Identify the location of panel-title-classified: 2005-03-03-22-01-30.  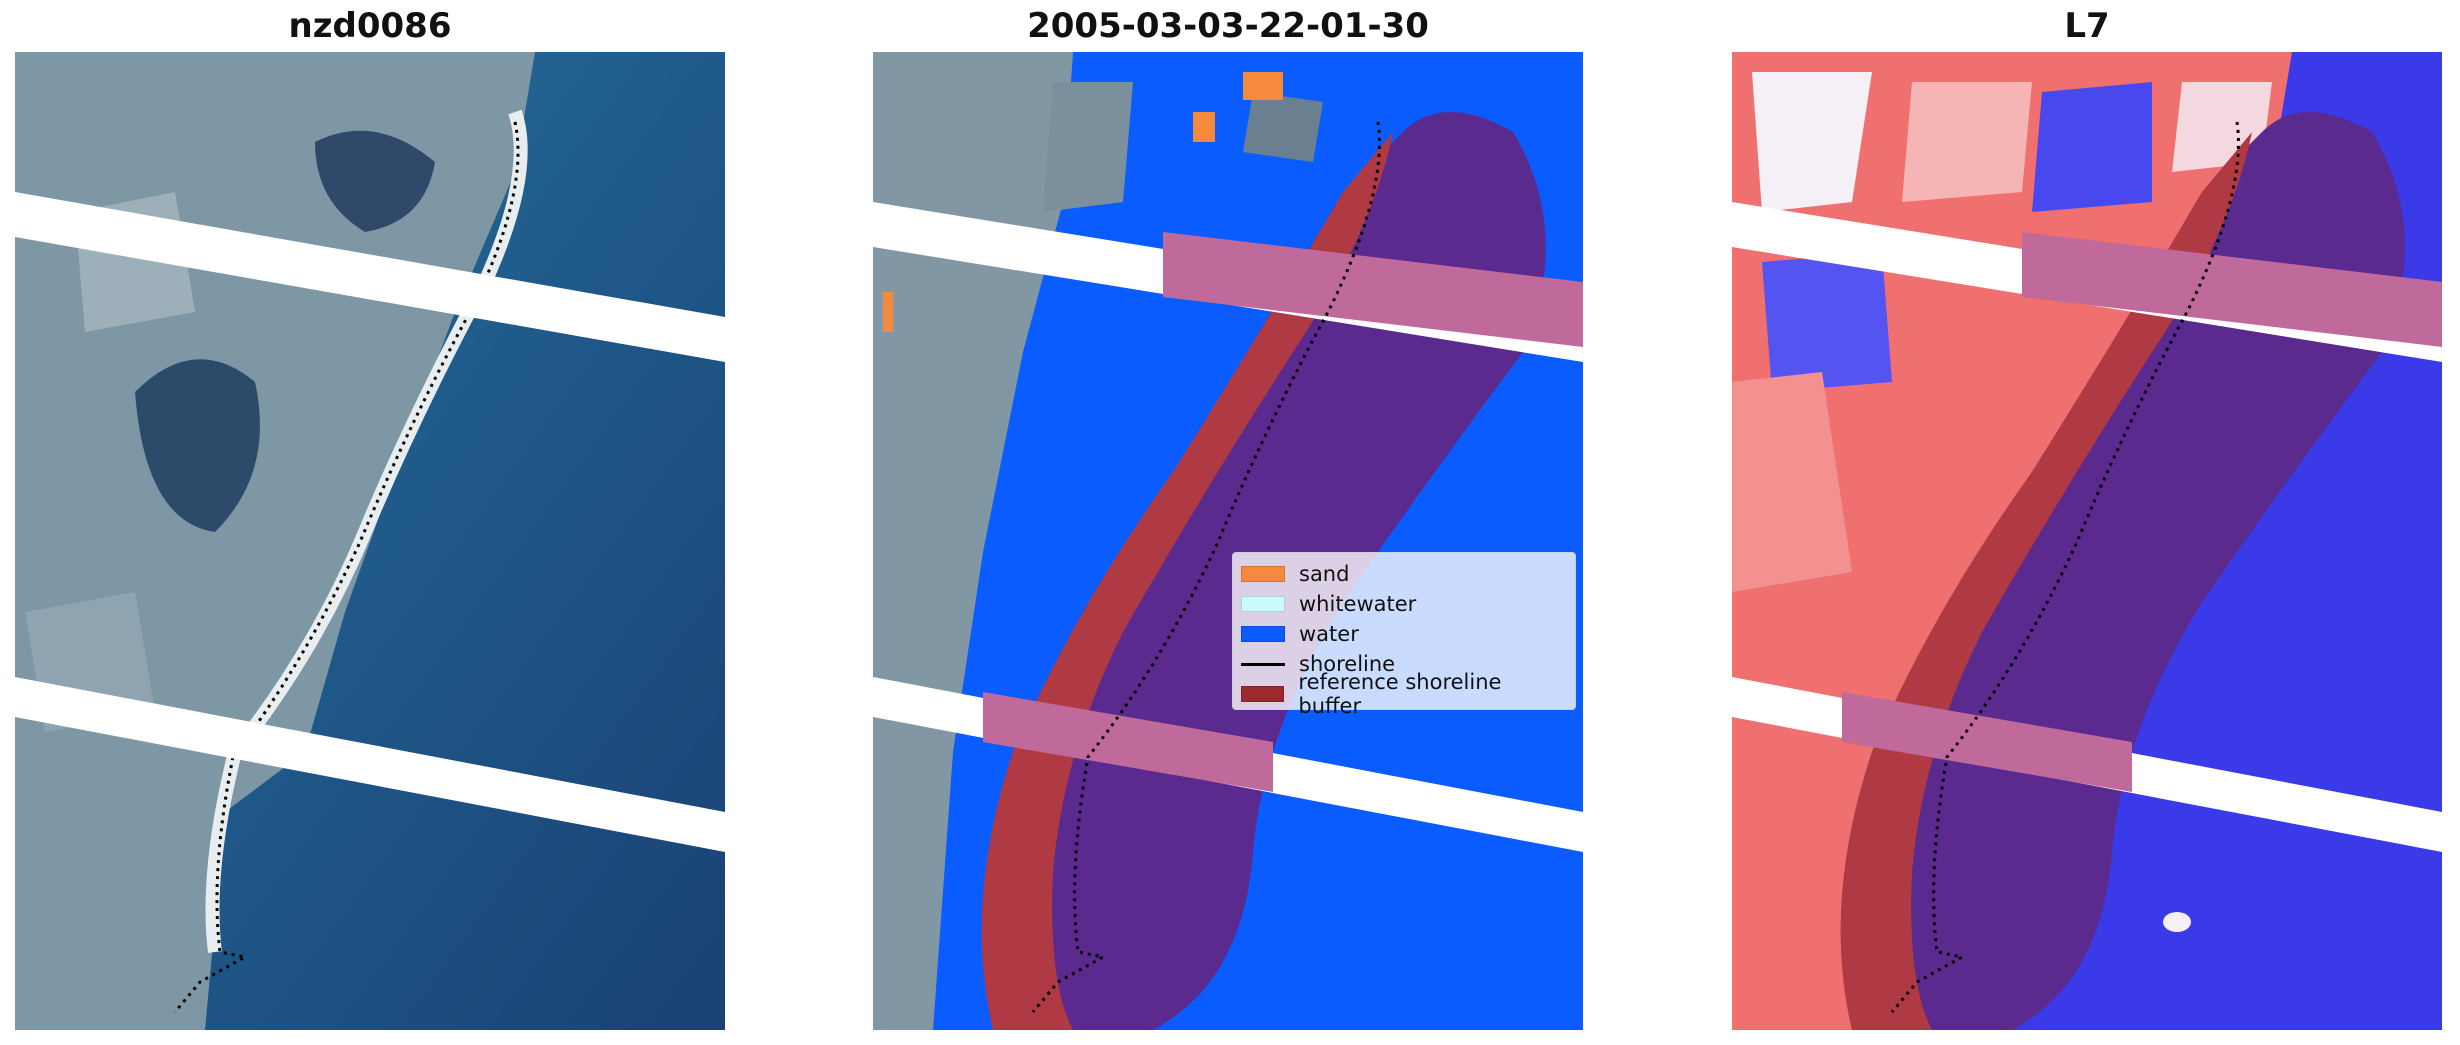
(1228, 26).